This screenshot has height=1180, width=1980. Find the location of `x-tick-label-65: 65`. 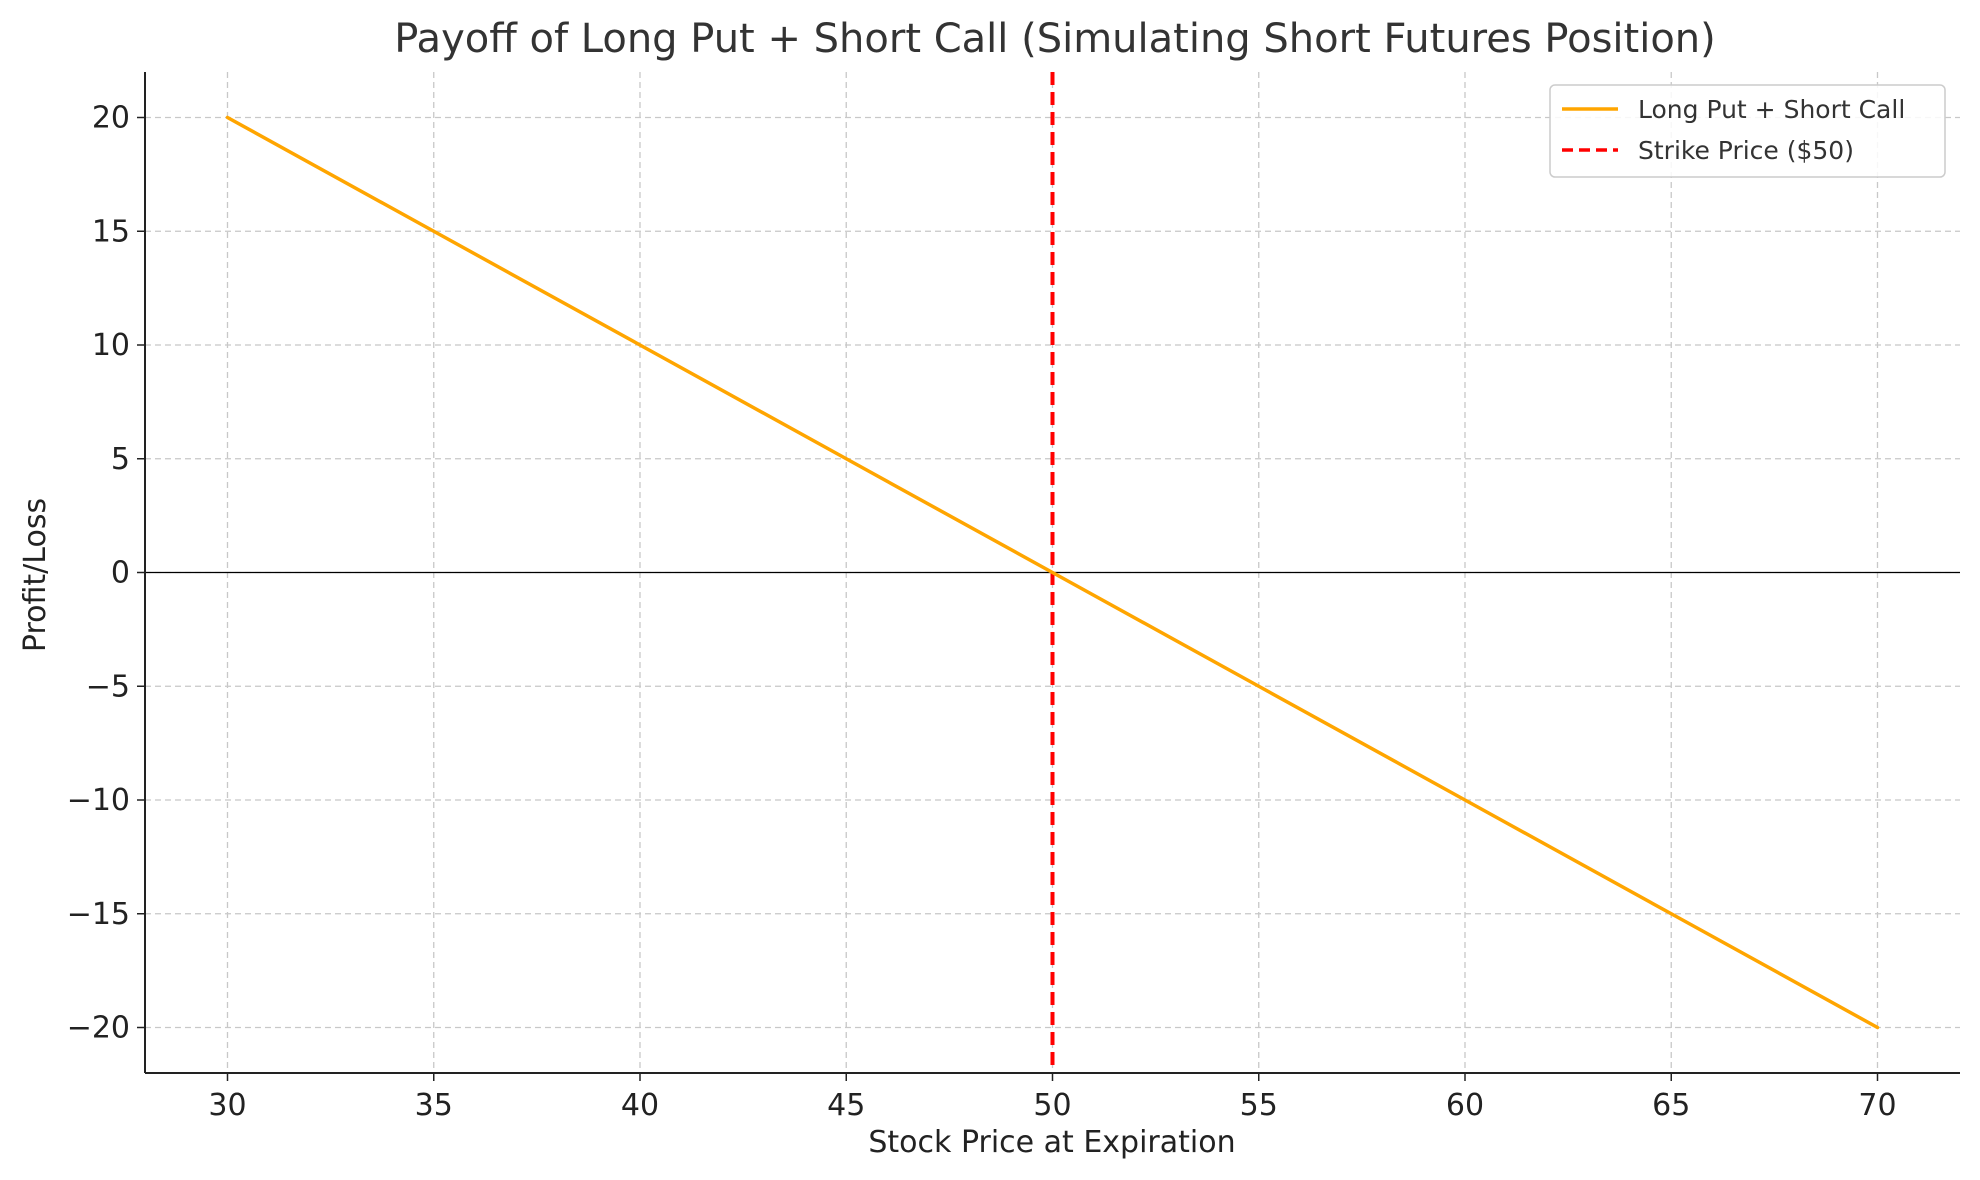

x-tick-label-65: 65 is located at coordinates (1671, 1105).